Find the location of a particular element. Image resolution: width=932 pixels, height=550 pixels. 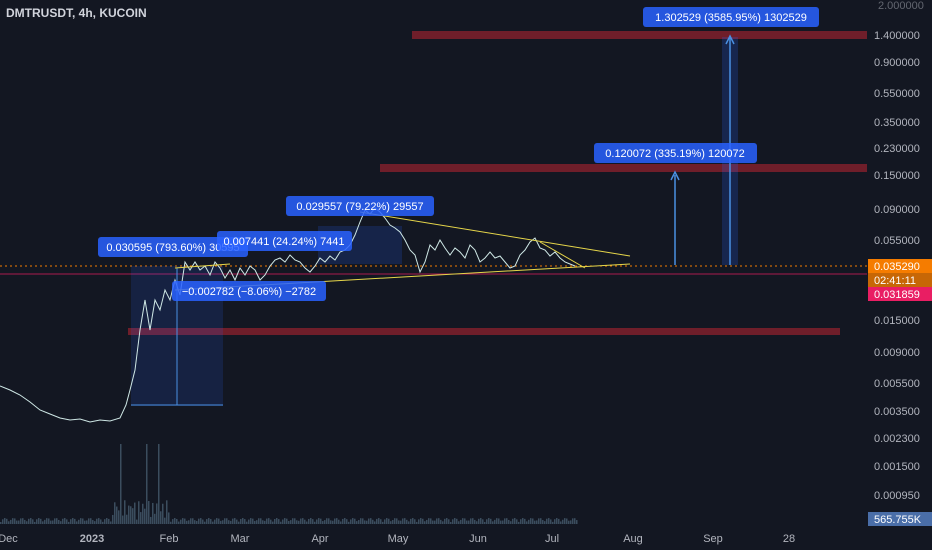

trendline-wedge is located at coordinates (562, 255).